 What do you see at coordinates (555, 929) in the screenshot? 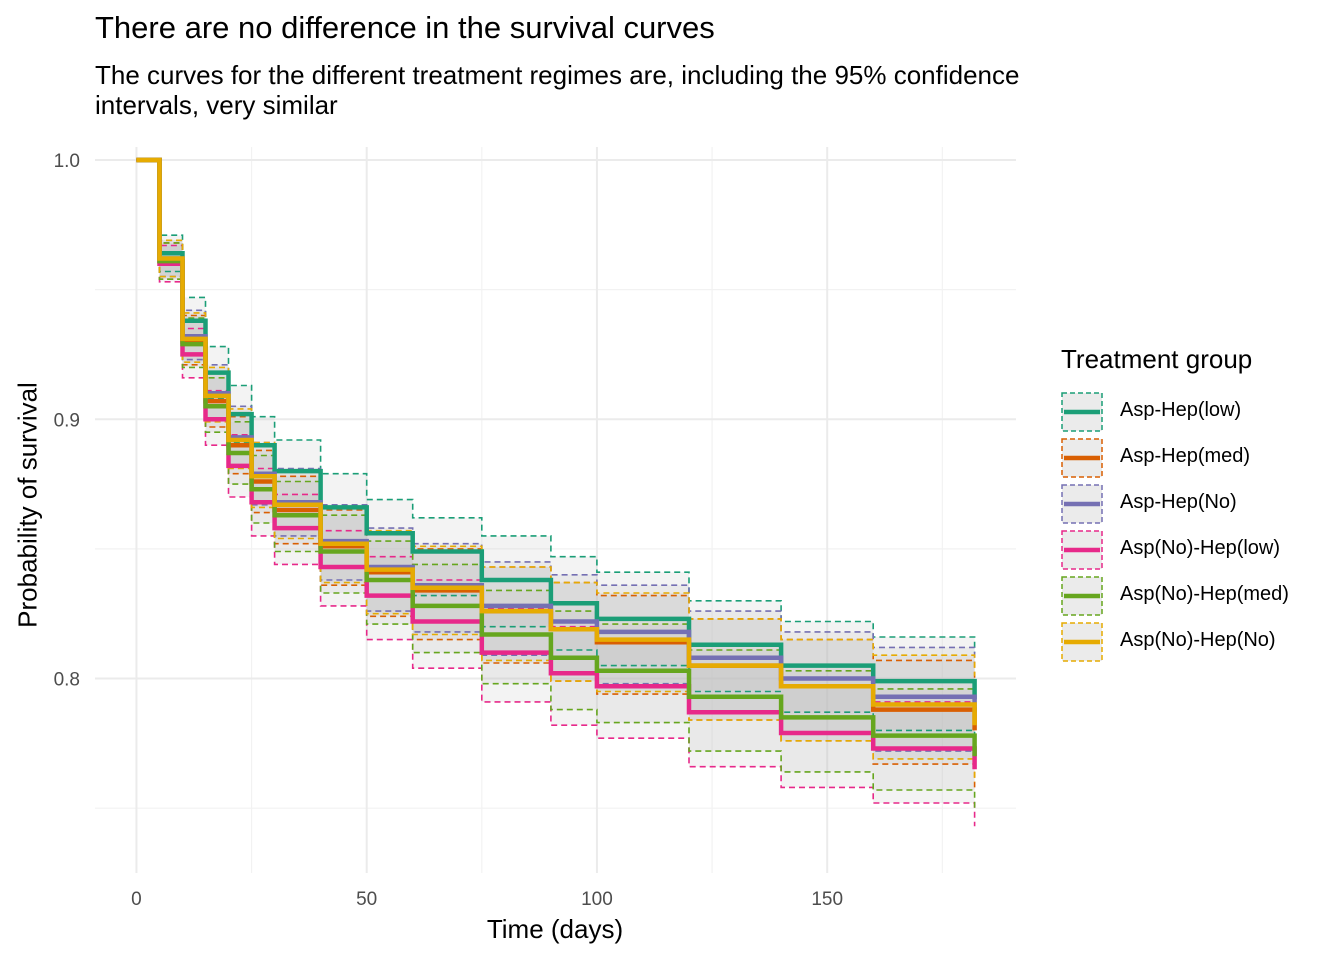
I see `x-axis-label: Time (days)` at bounding box center [555, 929].